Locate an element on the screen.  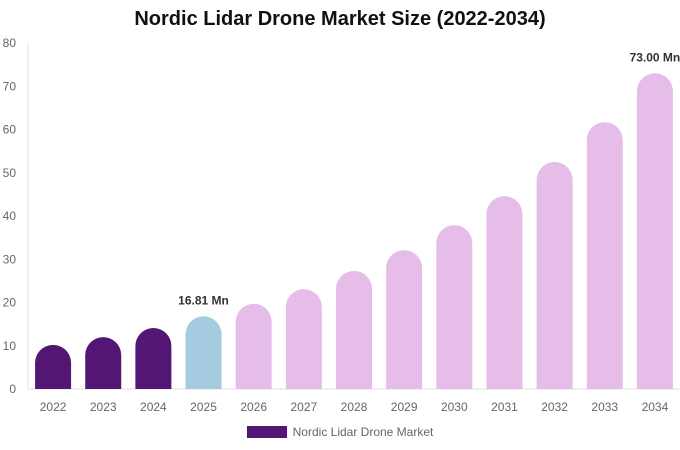
bar-2032 is located at coordinates (554, 275).